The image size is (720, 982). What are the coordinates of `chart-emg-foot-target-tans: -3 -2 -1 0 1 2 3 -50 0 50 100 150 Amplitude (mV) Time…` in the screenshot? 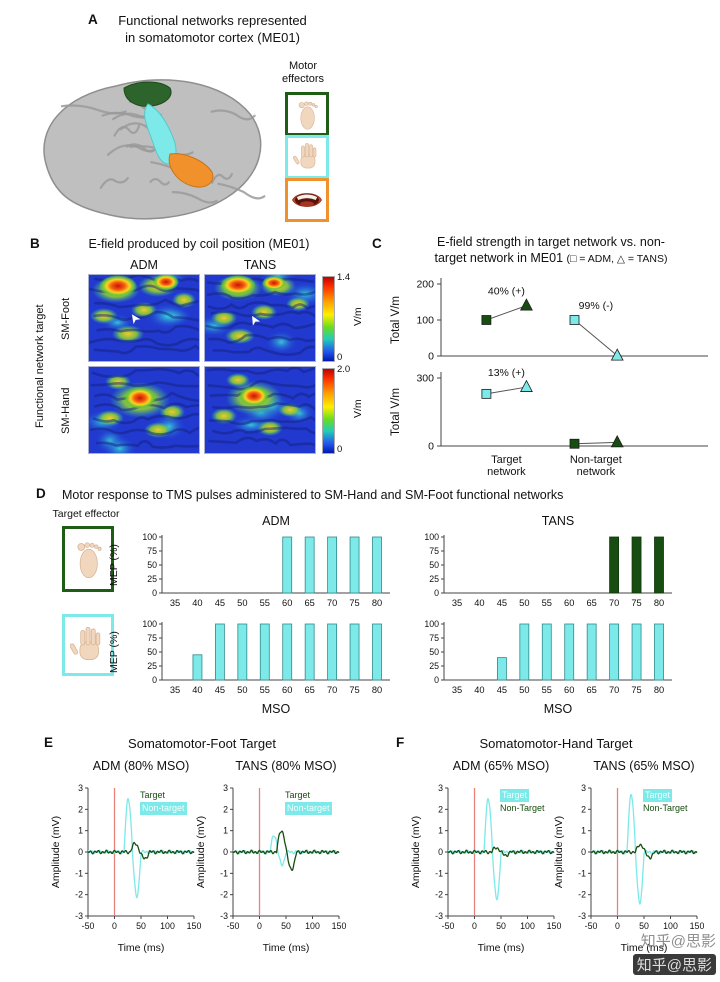 It's located at (271, 868).